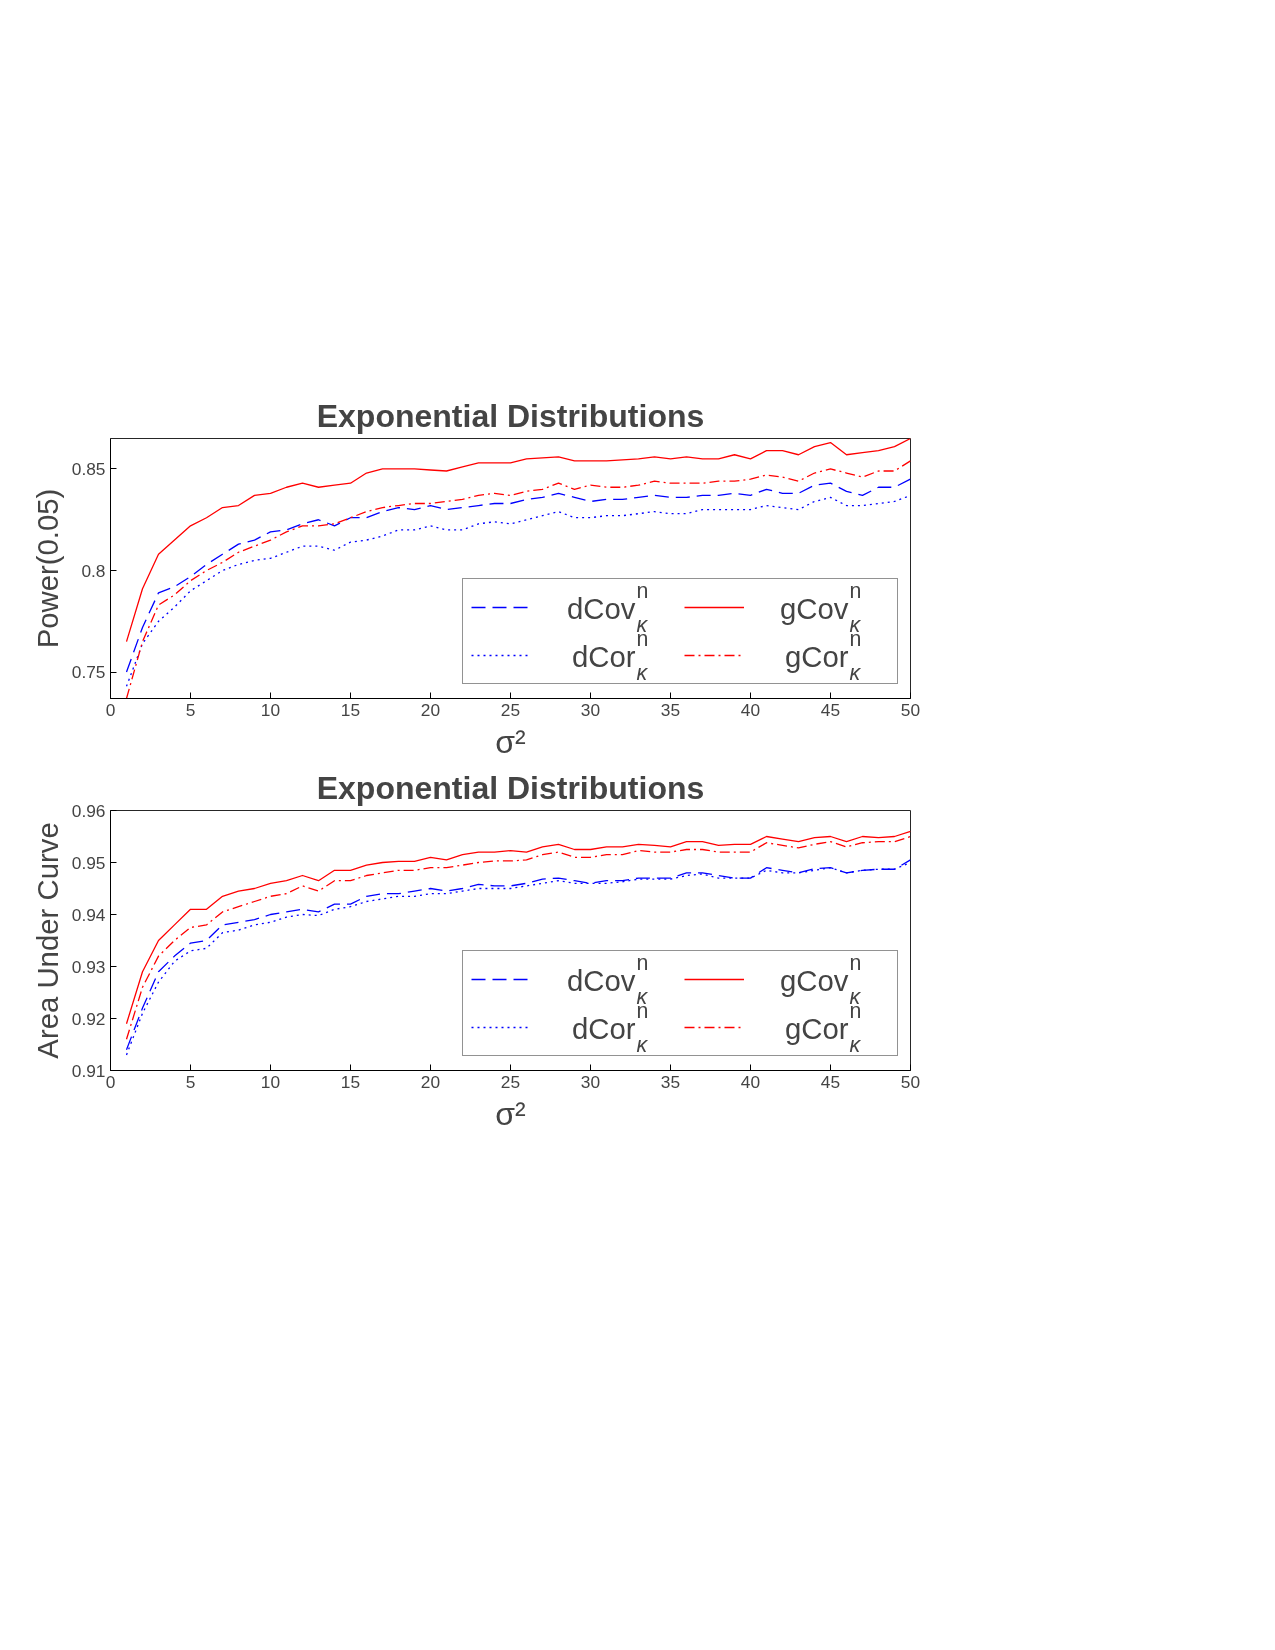 This screenshot has height=1650, width=1275. What do you see at coordinates (88, 672) in the screenshot?
I see `y-tick-label: 0.75` at bounding box center [88, 672].